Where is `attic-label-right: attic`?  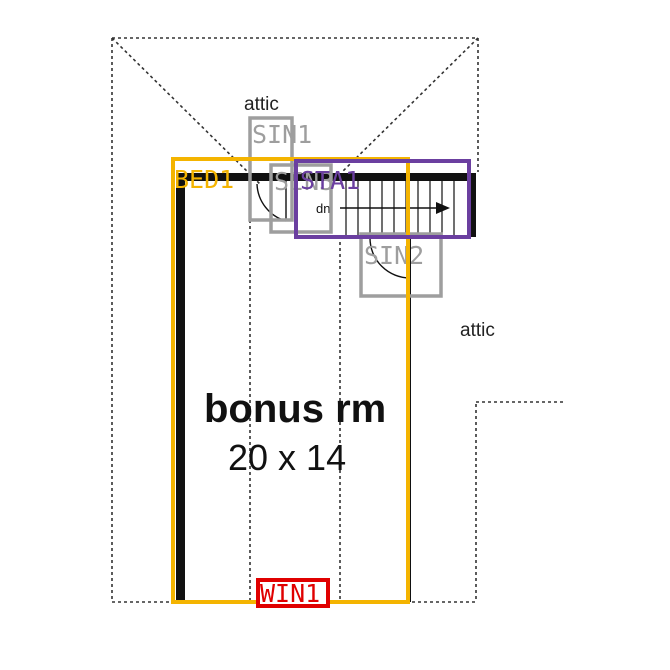
attic-label-right: attic is located at coordinates (477, 330).